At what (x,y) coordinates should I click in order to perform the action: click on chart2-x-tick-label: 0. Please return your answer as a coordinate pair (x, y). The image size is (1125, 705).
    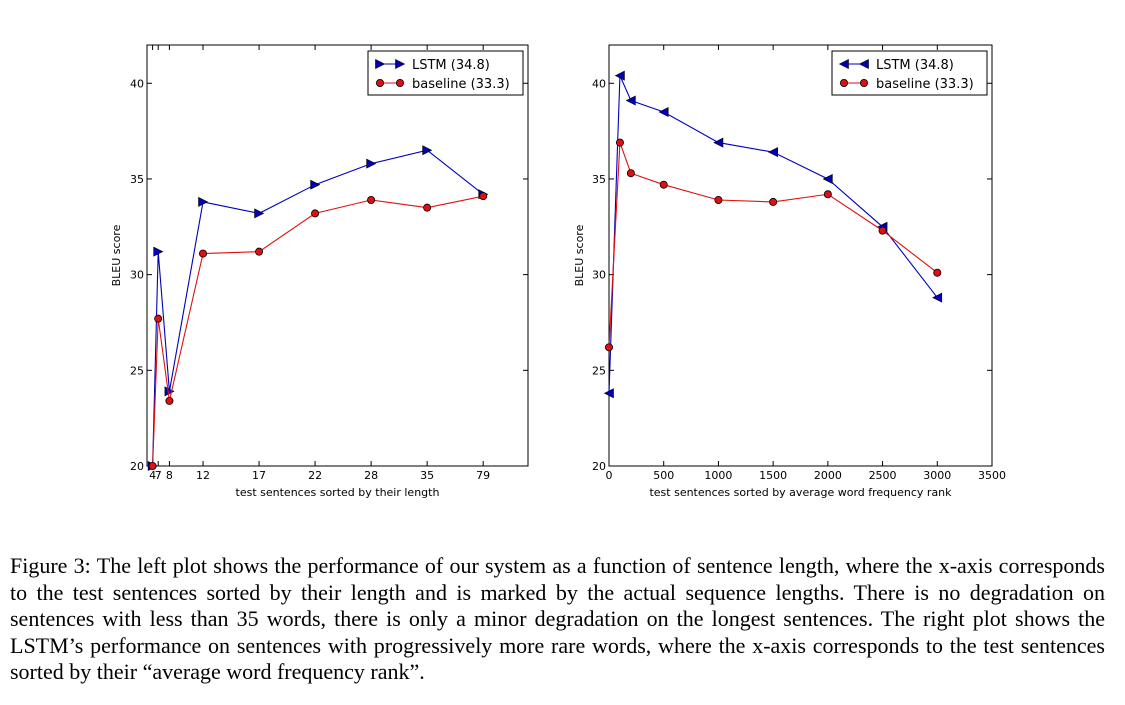
    Looking at the image, I should click on (609, 475).